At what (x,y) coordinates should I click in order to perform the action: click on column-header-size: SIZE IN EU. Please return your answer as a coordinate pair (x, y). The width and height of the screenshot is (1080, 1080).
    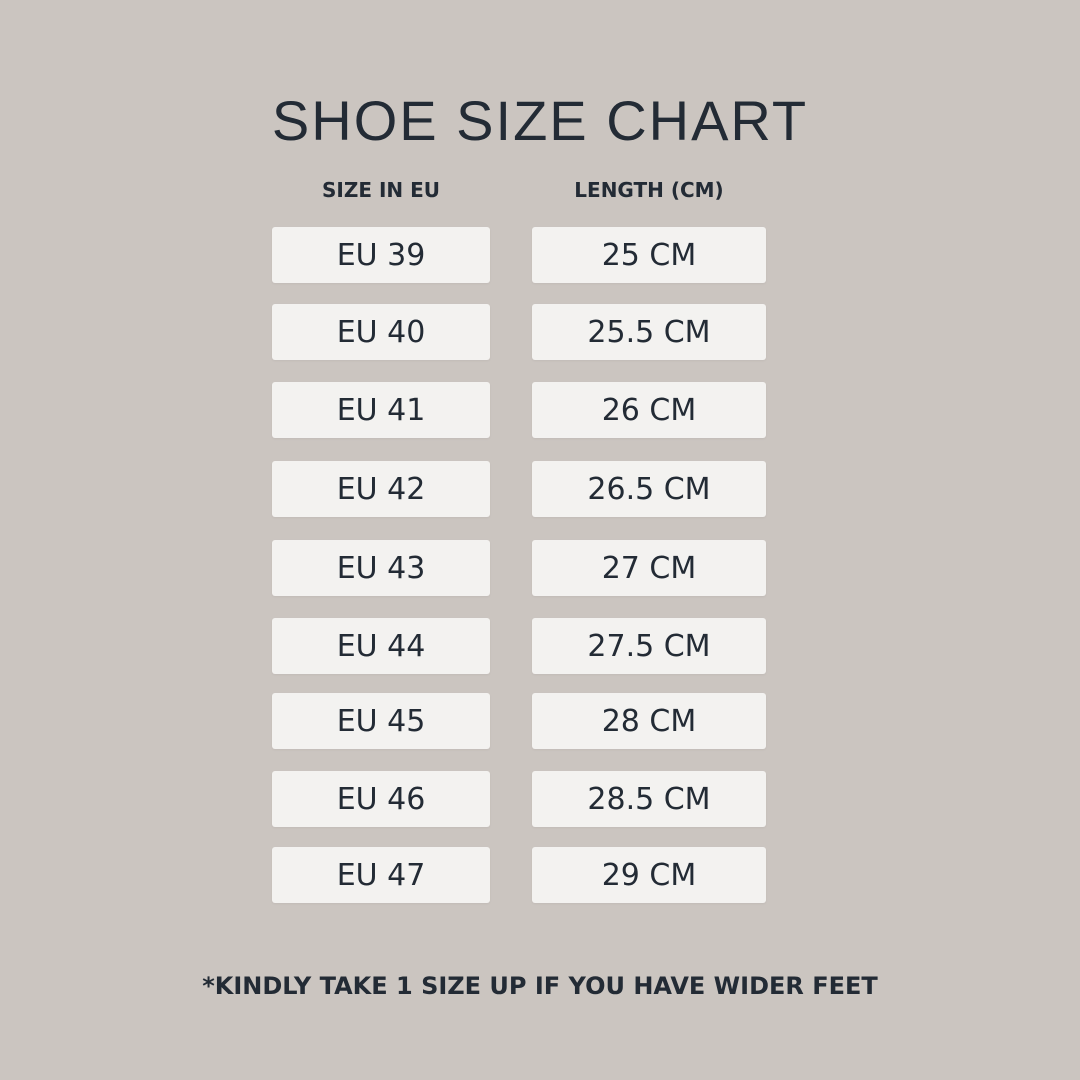
    Looking at the image, I should click on (381, 190).